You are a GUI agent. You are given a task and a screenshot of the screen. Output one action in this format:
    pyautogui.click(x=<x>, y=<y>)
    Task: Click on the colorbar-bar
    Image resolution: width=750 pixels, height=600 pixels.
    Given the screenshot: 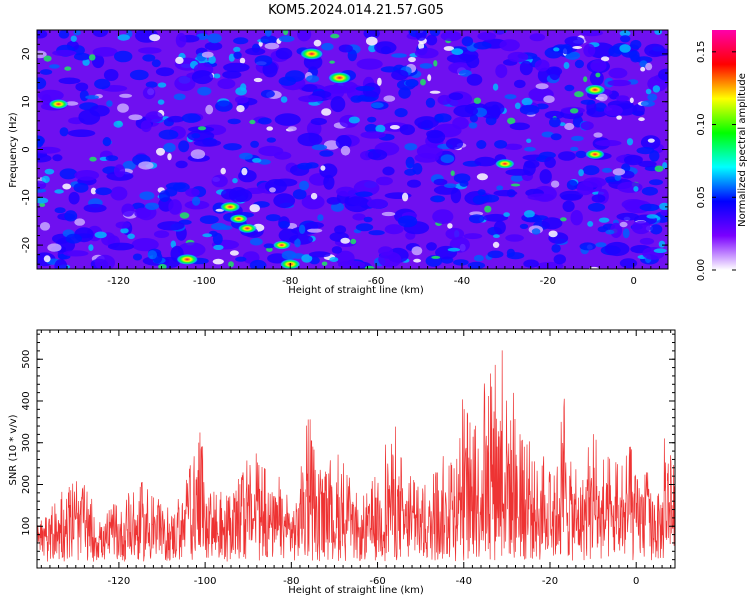 What is the action you would take?
    pyautogui.click(x=724, y=150)
    